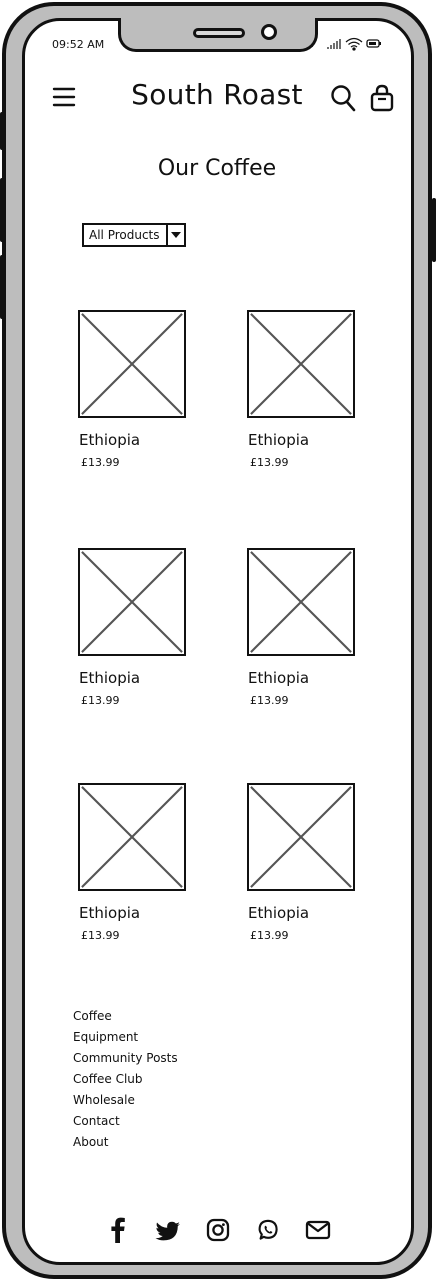 The height and width of the screenshot is (1283, 436). I want to click on chevron-down-icon, so click(175, 235).